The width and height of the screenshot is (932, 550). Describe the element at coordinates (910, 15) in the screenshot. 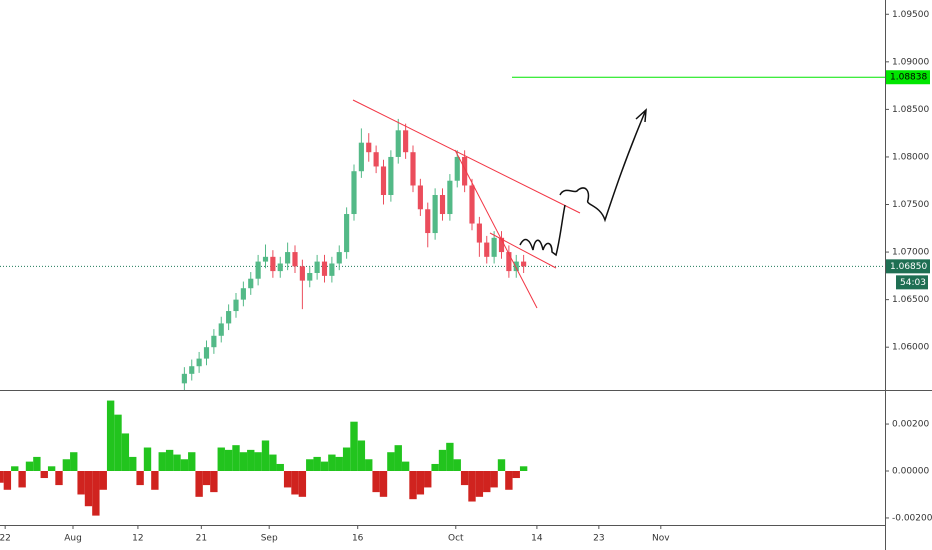

I see `y-tick-label: 1.09500` at that location.